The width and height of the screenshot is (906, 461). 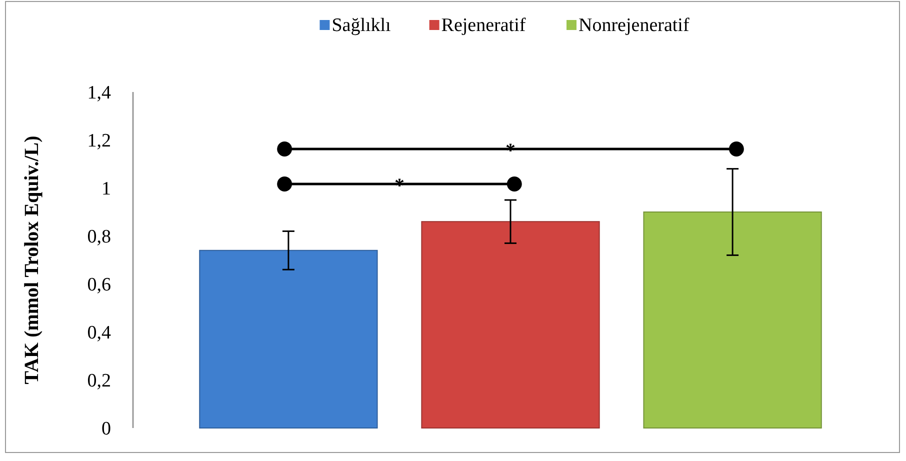 What do you see at coordinates (32, 260) in the screenshot?
I see `y-axis-title: TAK (mmol Trolox Equiv./L)` at bounding box center [32, 260].